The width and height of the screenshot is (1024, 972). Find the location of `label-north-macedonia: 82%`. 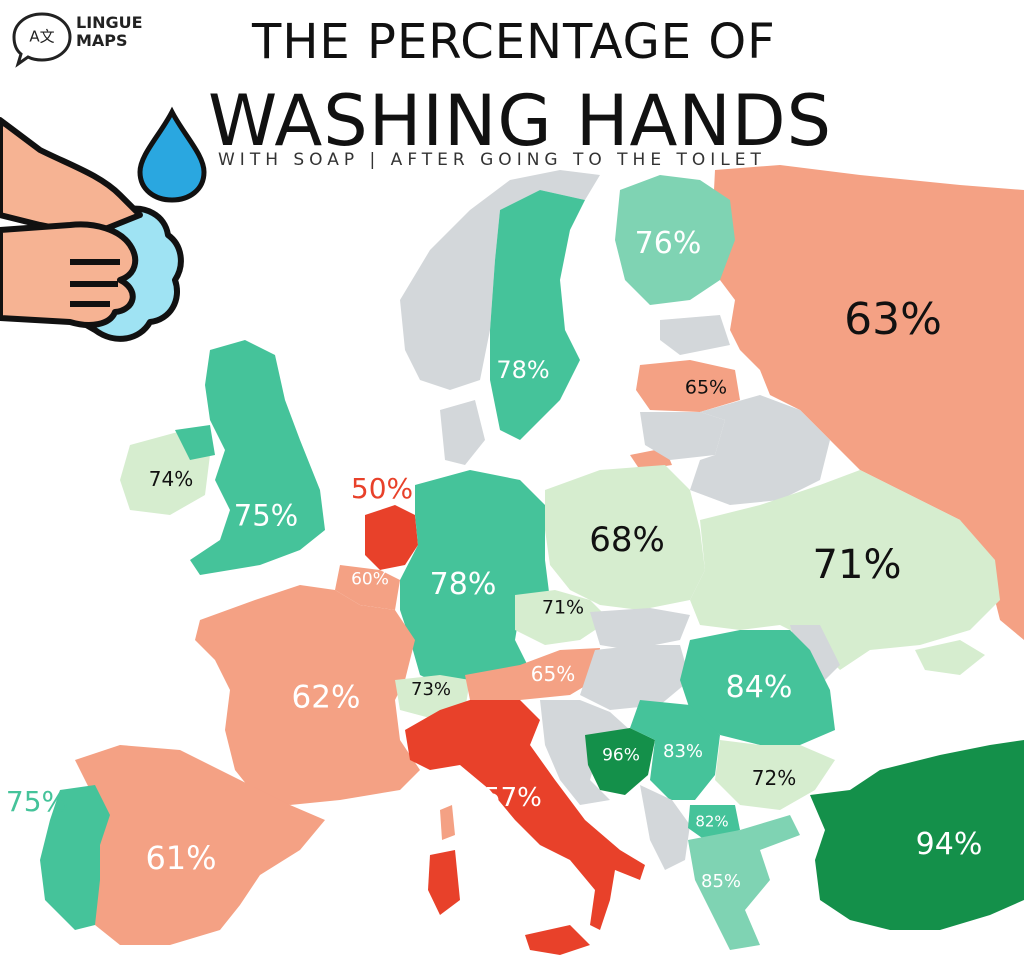

label-north-macedonia: 82% is located at coordinates (712, 821).